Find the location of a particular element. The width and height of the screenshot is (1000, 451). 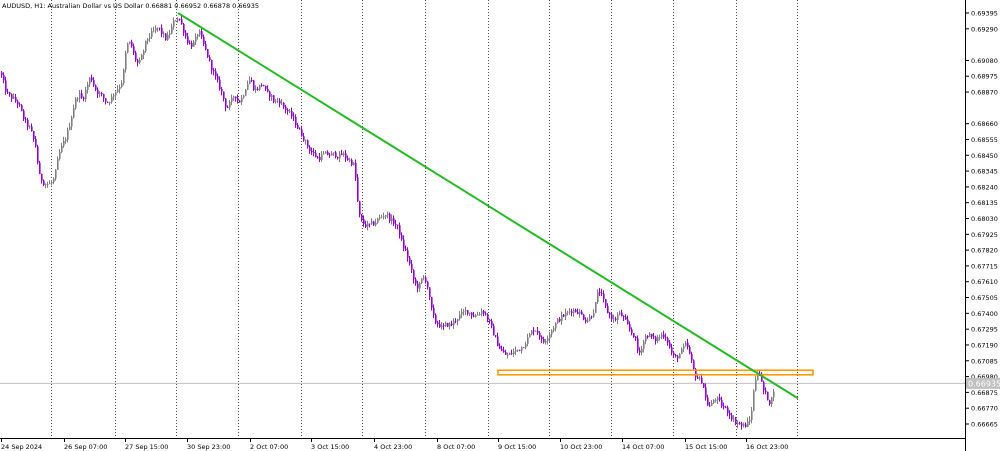

price-tick-label: 0.68030 is located at coordinates (984, 219).